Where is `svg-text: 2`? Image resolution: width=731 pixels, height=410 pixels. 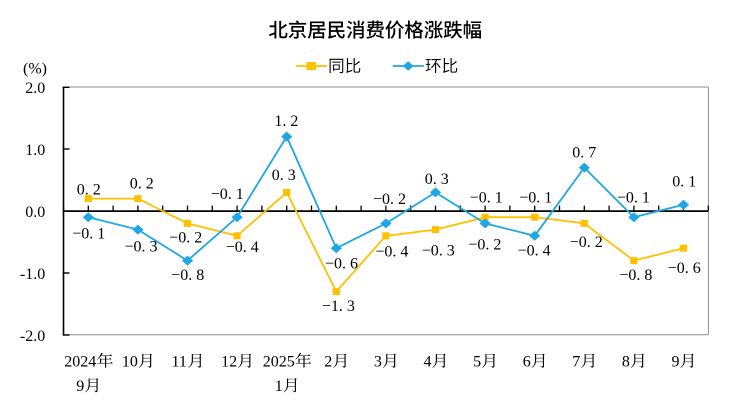
svg-text: 2 is located at coordinates (328, 362).